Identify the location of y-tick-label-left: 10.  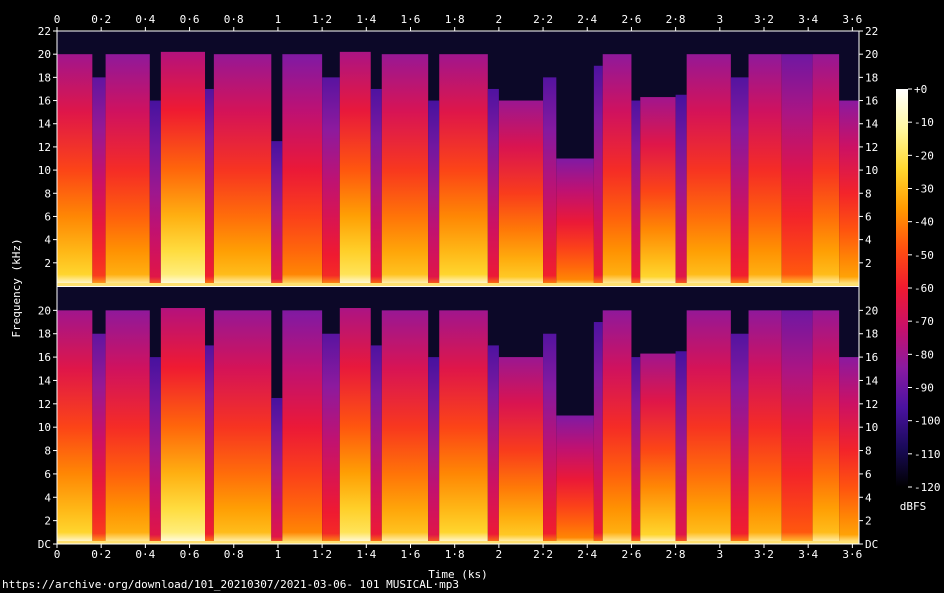
(44, 170).